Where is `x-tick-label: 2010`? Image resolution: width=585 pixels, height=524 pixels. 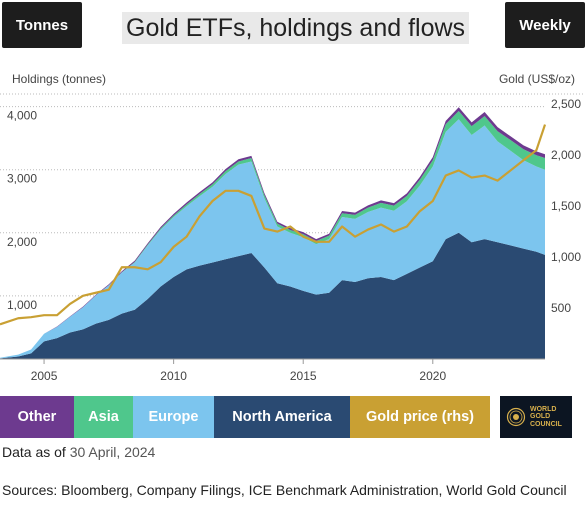
x-tick-label: 2010 is located at coordinates (173, 376).